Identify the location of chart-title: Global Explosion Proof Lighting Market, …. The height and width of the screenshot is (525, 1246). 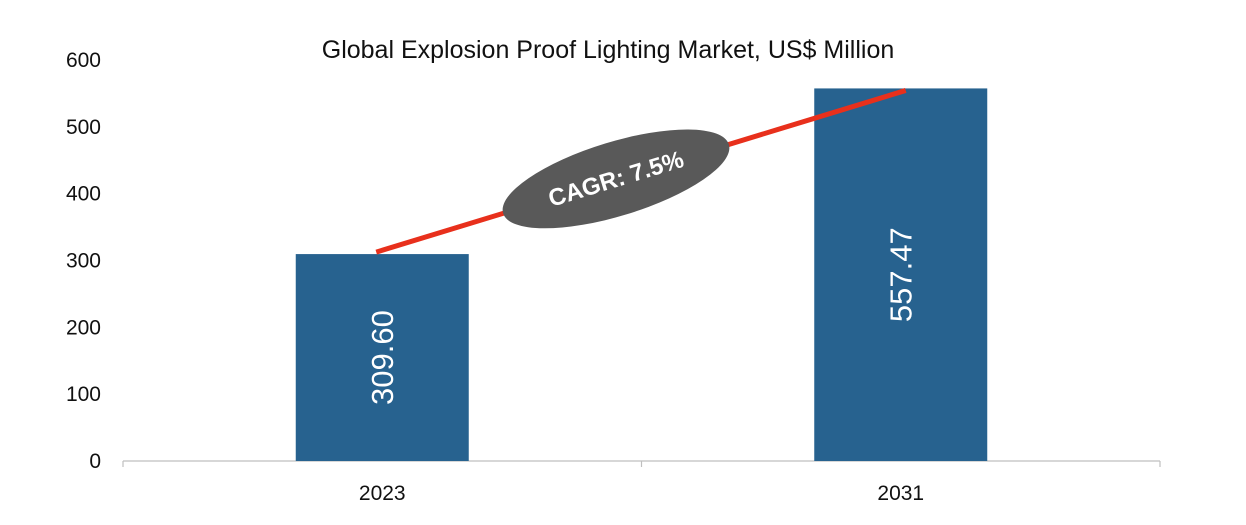
(608, 50).